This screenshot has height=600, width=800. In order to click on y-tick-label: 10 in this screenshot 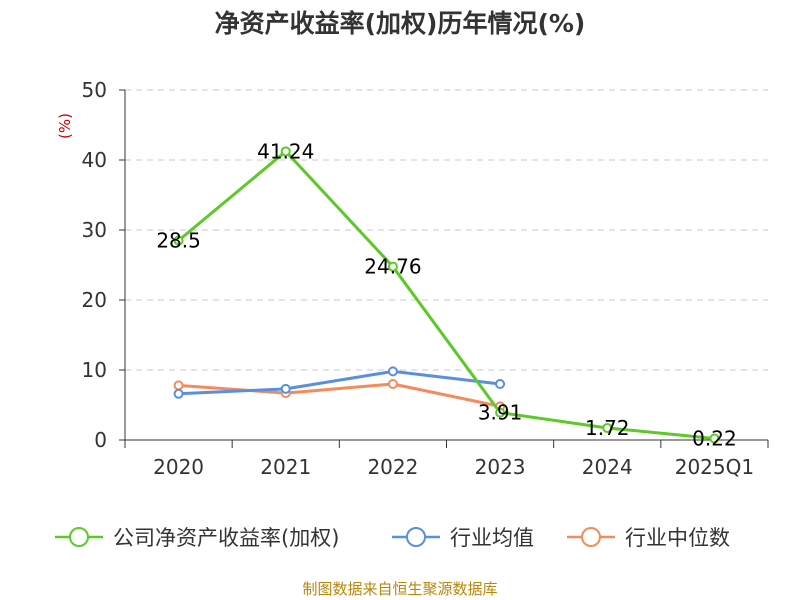, I will do `click(94, 370)`.